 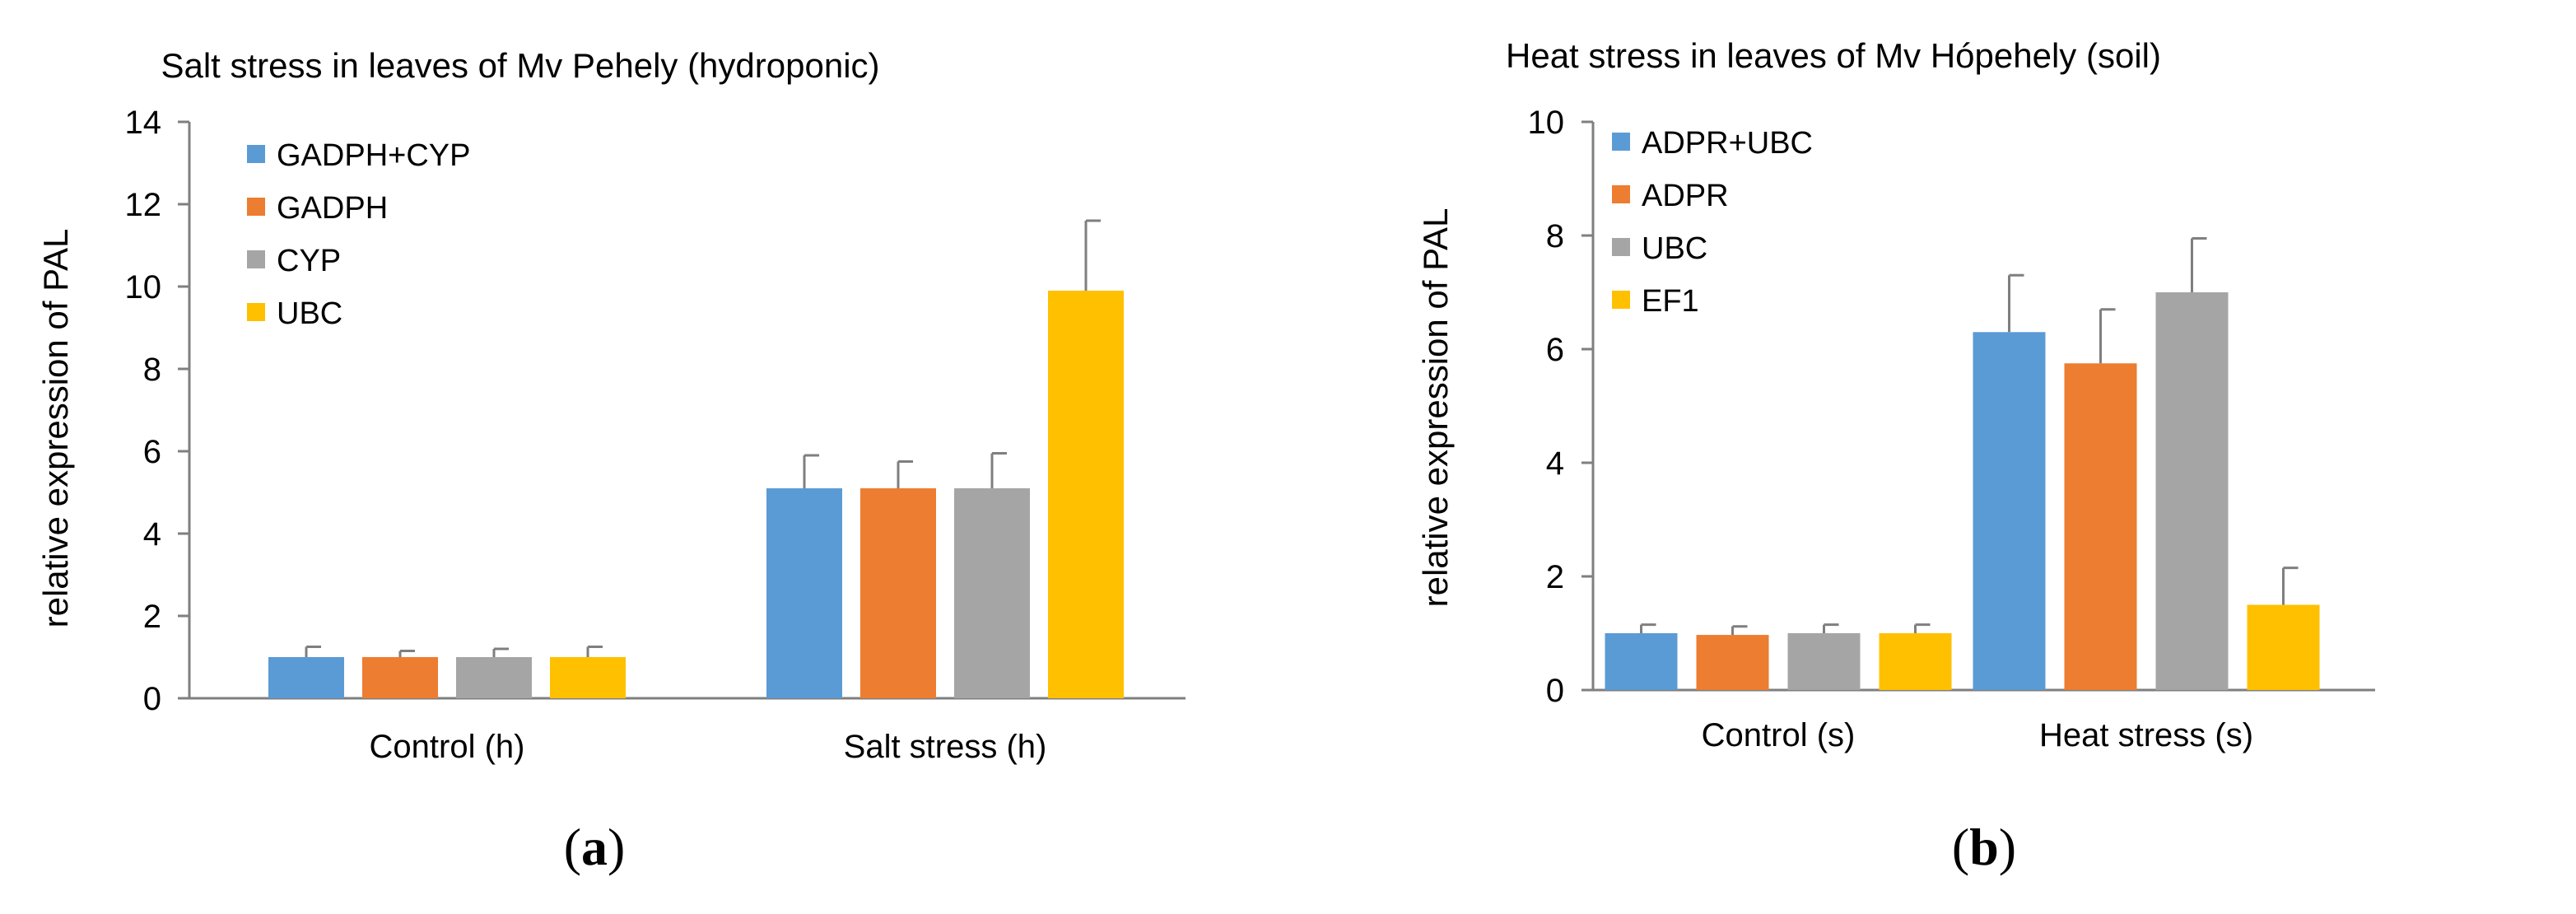 I want to click on chart-b-category-label-1: Heat stress (s), so click(x=2146, y=735).